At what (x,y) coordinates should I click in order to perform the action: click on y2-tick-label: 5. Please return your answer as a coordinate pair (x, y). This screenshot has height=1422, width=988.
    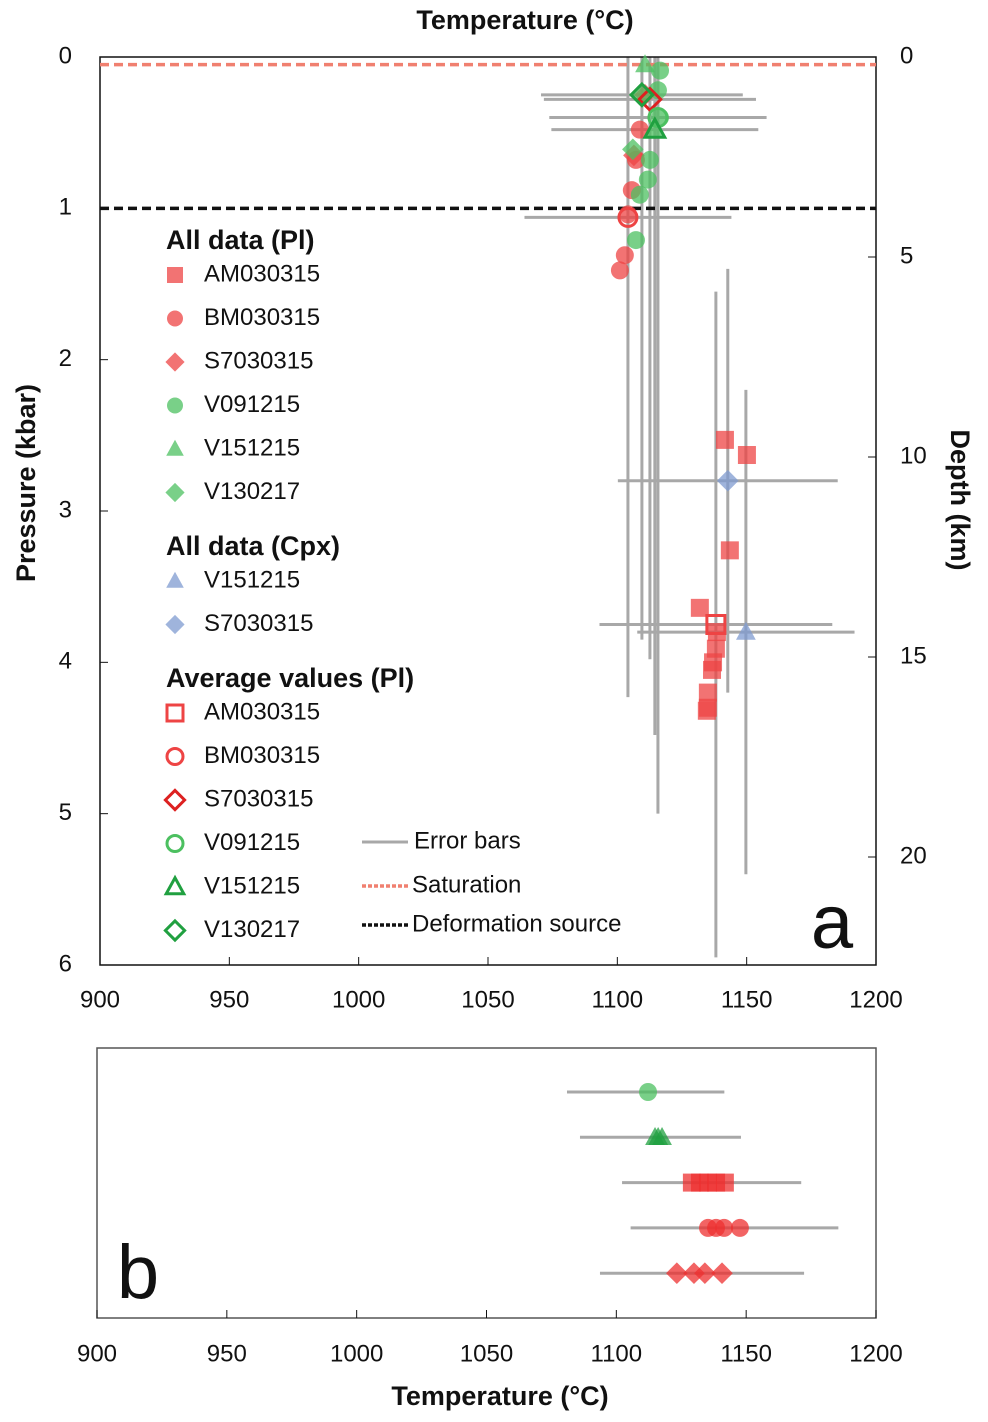
    Looking at the image, I should click on (906, 255).